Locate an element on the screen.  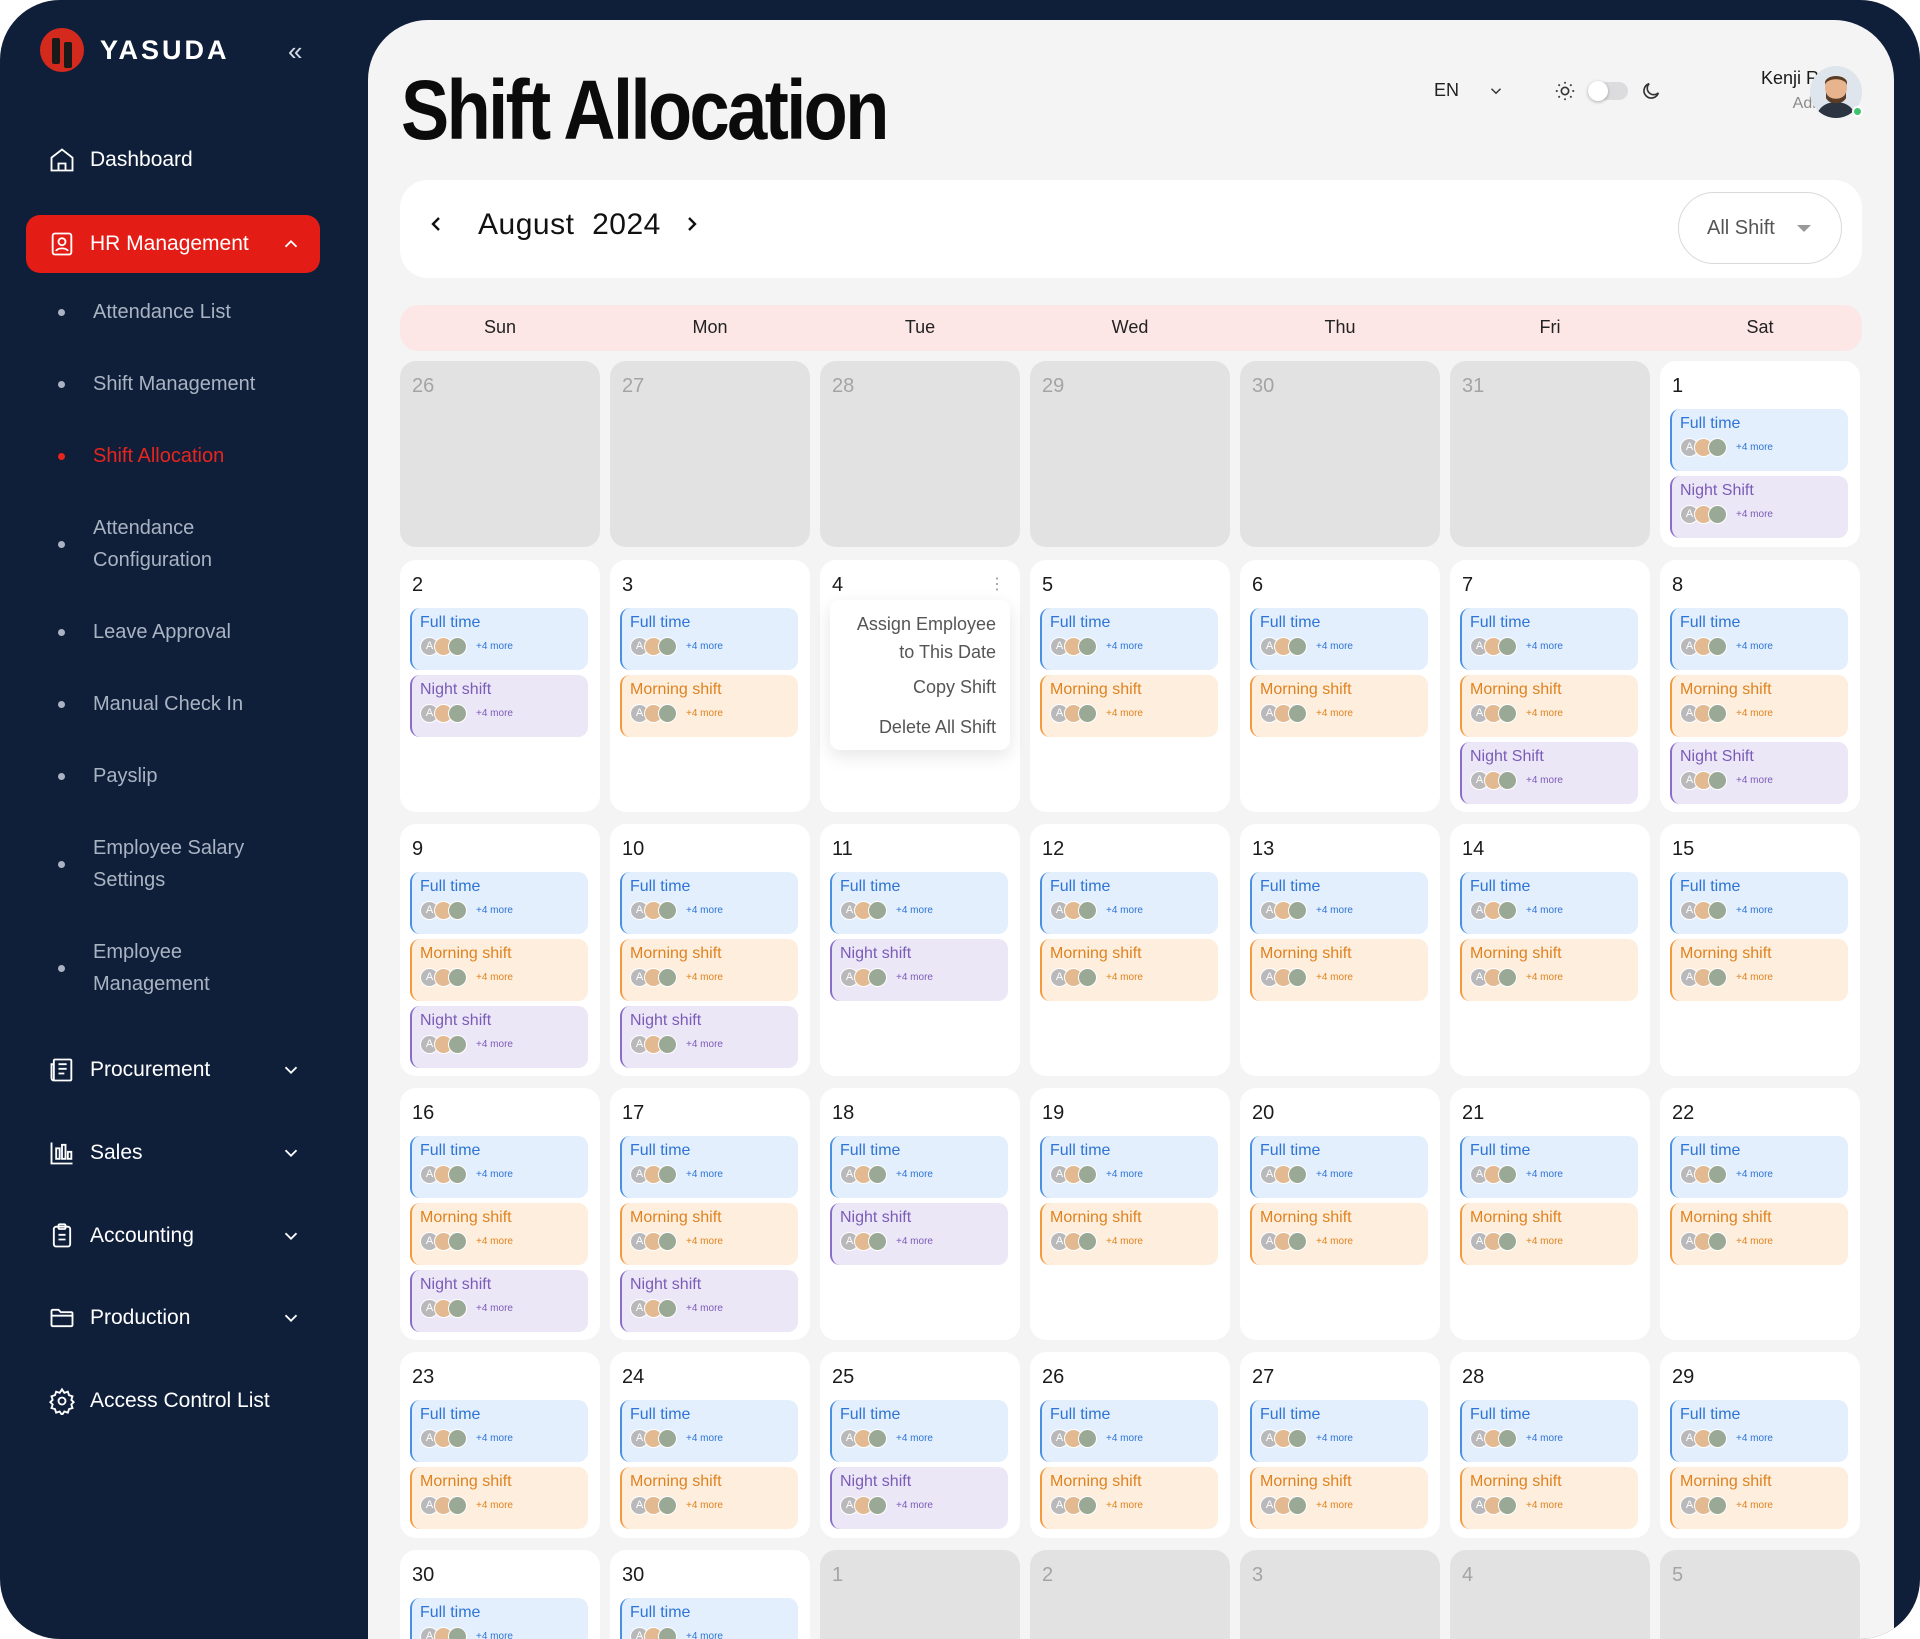
calendar-day-cell: 14 Full time A +4 more Morning shift A +4 more is located at coordinates (1550, 950).